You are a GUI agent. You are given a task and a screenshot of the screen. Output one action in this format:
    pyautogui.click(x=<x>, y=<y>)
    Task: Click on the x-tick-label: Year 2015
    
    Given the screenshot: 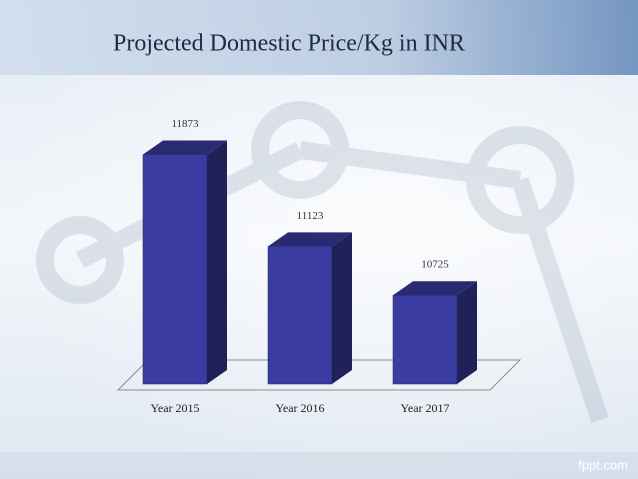 What is the action you would take?
    pyautogui.click(x=174, y=408)
    